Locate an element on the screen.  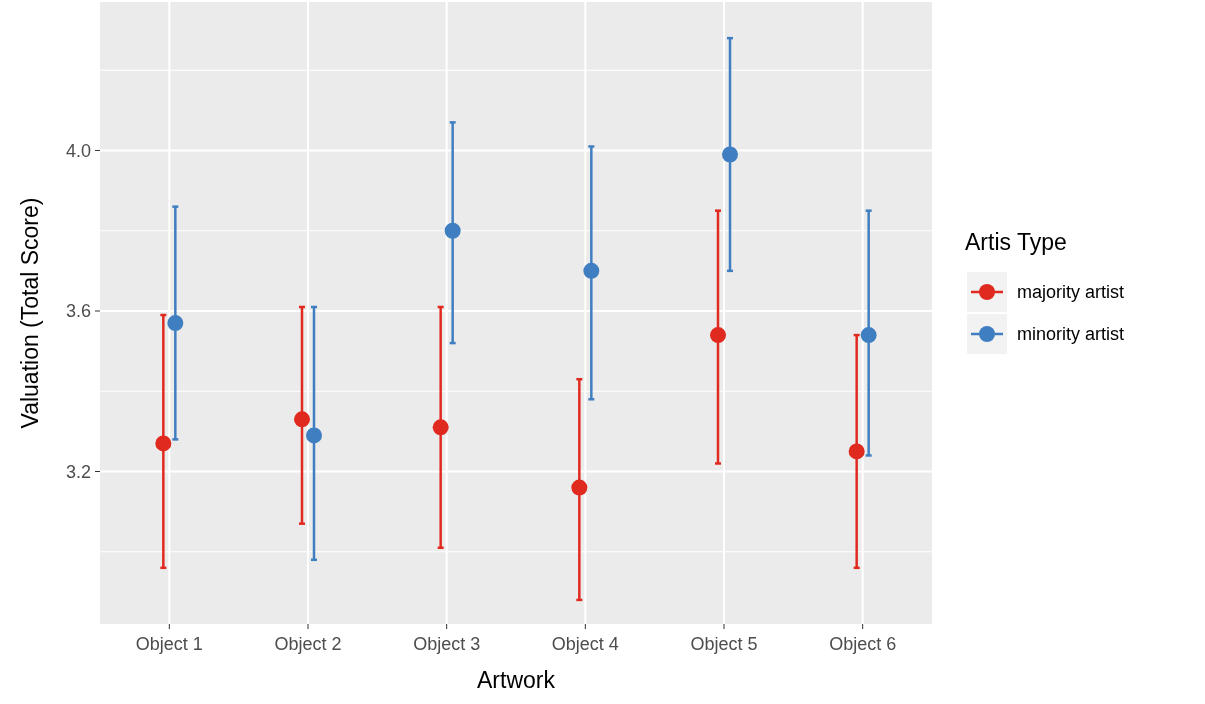
x-tick-label: Object 4 is located at coordinates (585, 644).